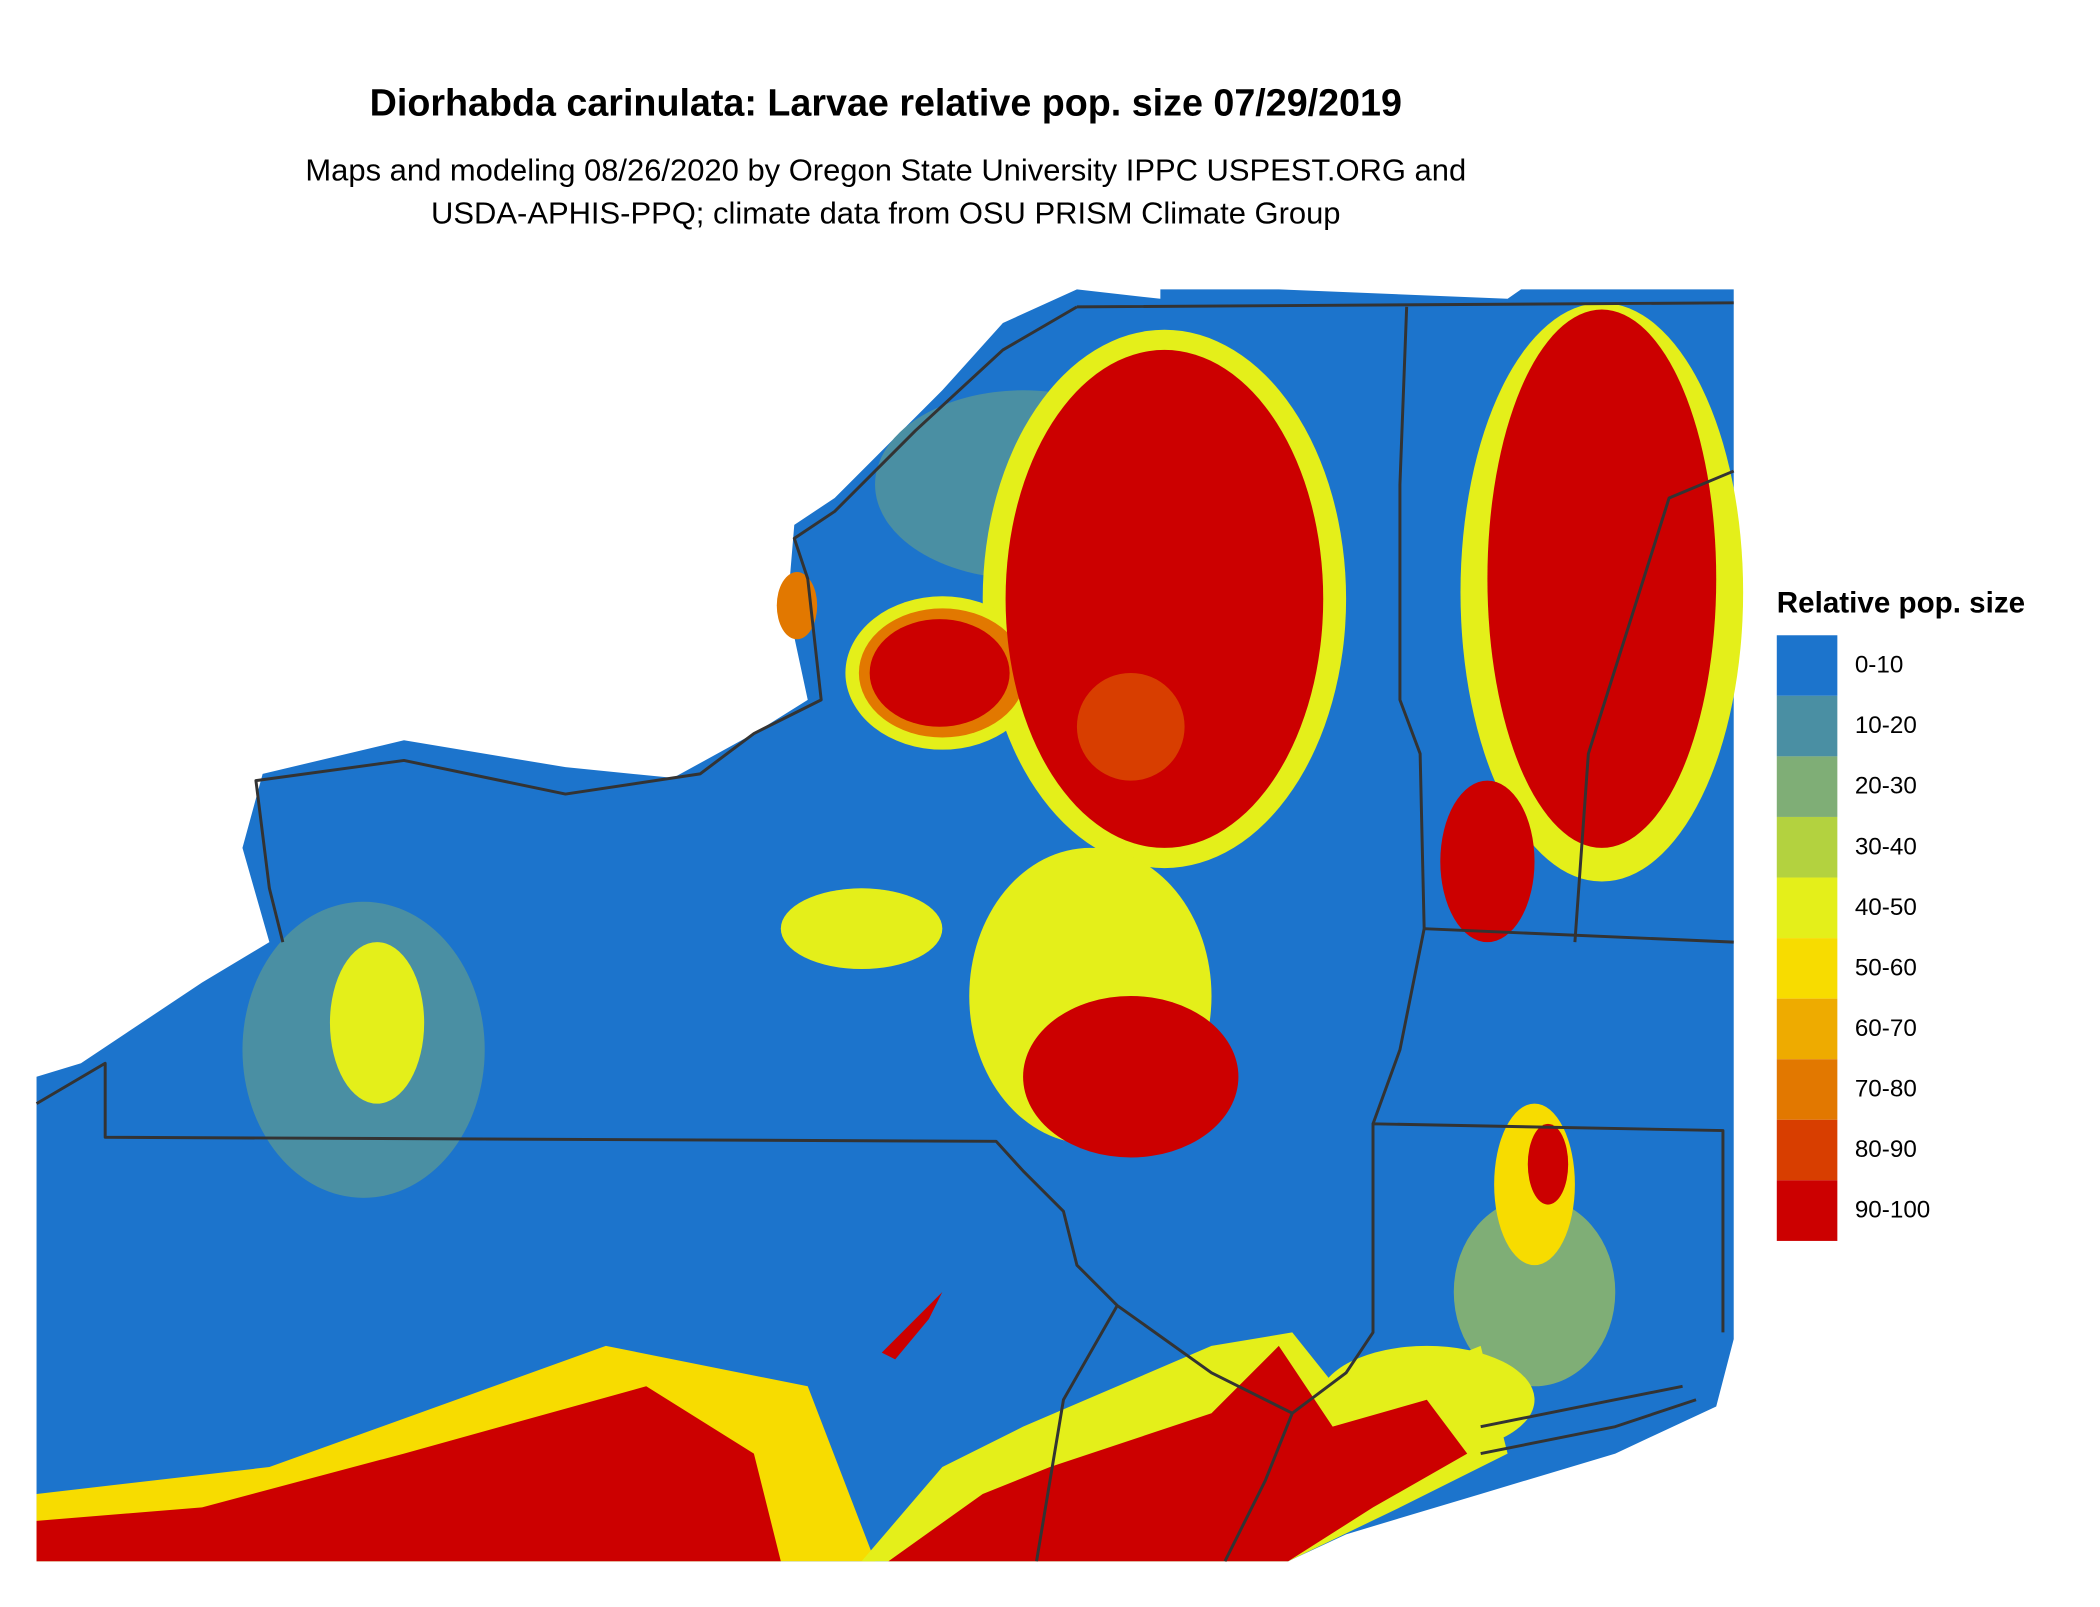 The height and width of the screenshot is (1607, 2100). What do you see at coordinates (1886, 907) in the screenshot?
I see `legend-label: 40-50` at bounding box center [1886, 907].